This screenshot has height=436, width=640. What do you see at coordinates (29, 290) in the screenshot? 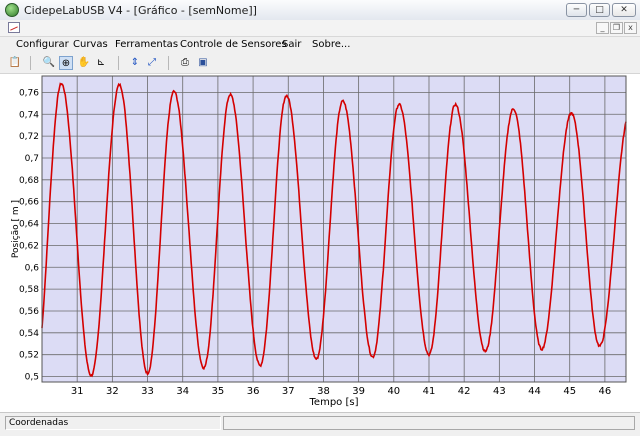
I see `y-tick-label: 0,58` at bounding box center [29, 290].